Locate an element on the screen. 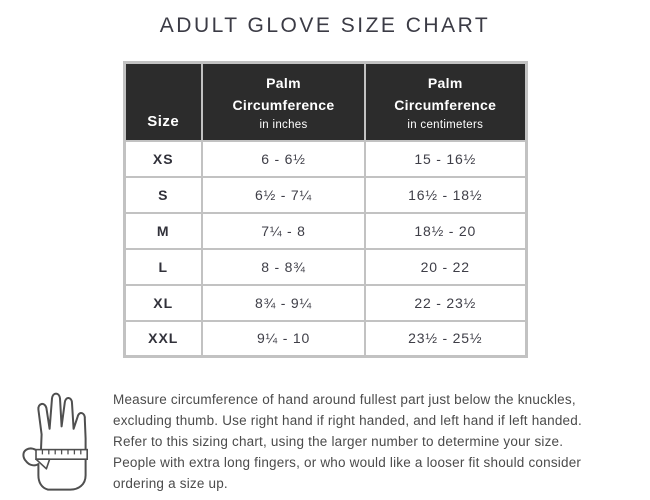 The height and width of the screenshot is (500, 650). table-row: XS 6 - 6½ 15 - 16½ is located at coordinates (325, 158).